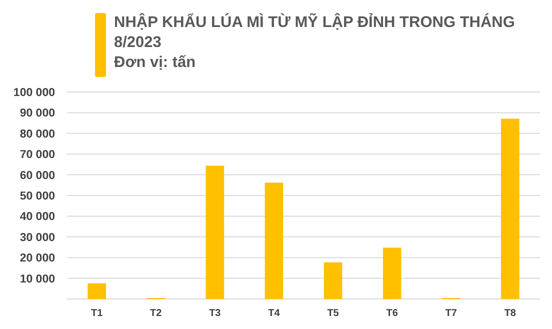 This screenshot has width=552, height=329. Describe the element at coordinates (392, 313) in the screenshot. I see `x-tick-label: T6` at that location.